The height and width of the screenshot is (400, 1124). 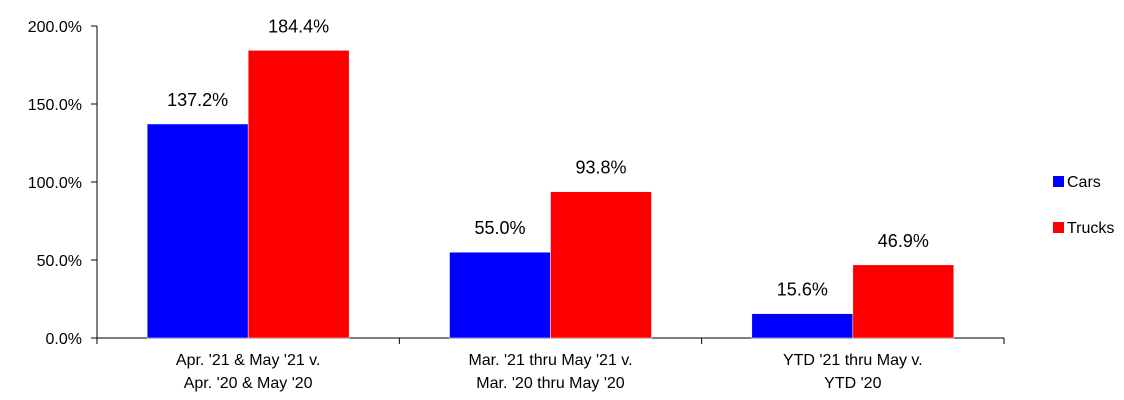 What do you see at coordinates (802, 290) in the screenshot?
I see `data-label-cars: 15.6%` at bounding box center [802, 290].